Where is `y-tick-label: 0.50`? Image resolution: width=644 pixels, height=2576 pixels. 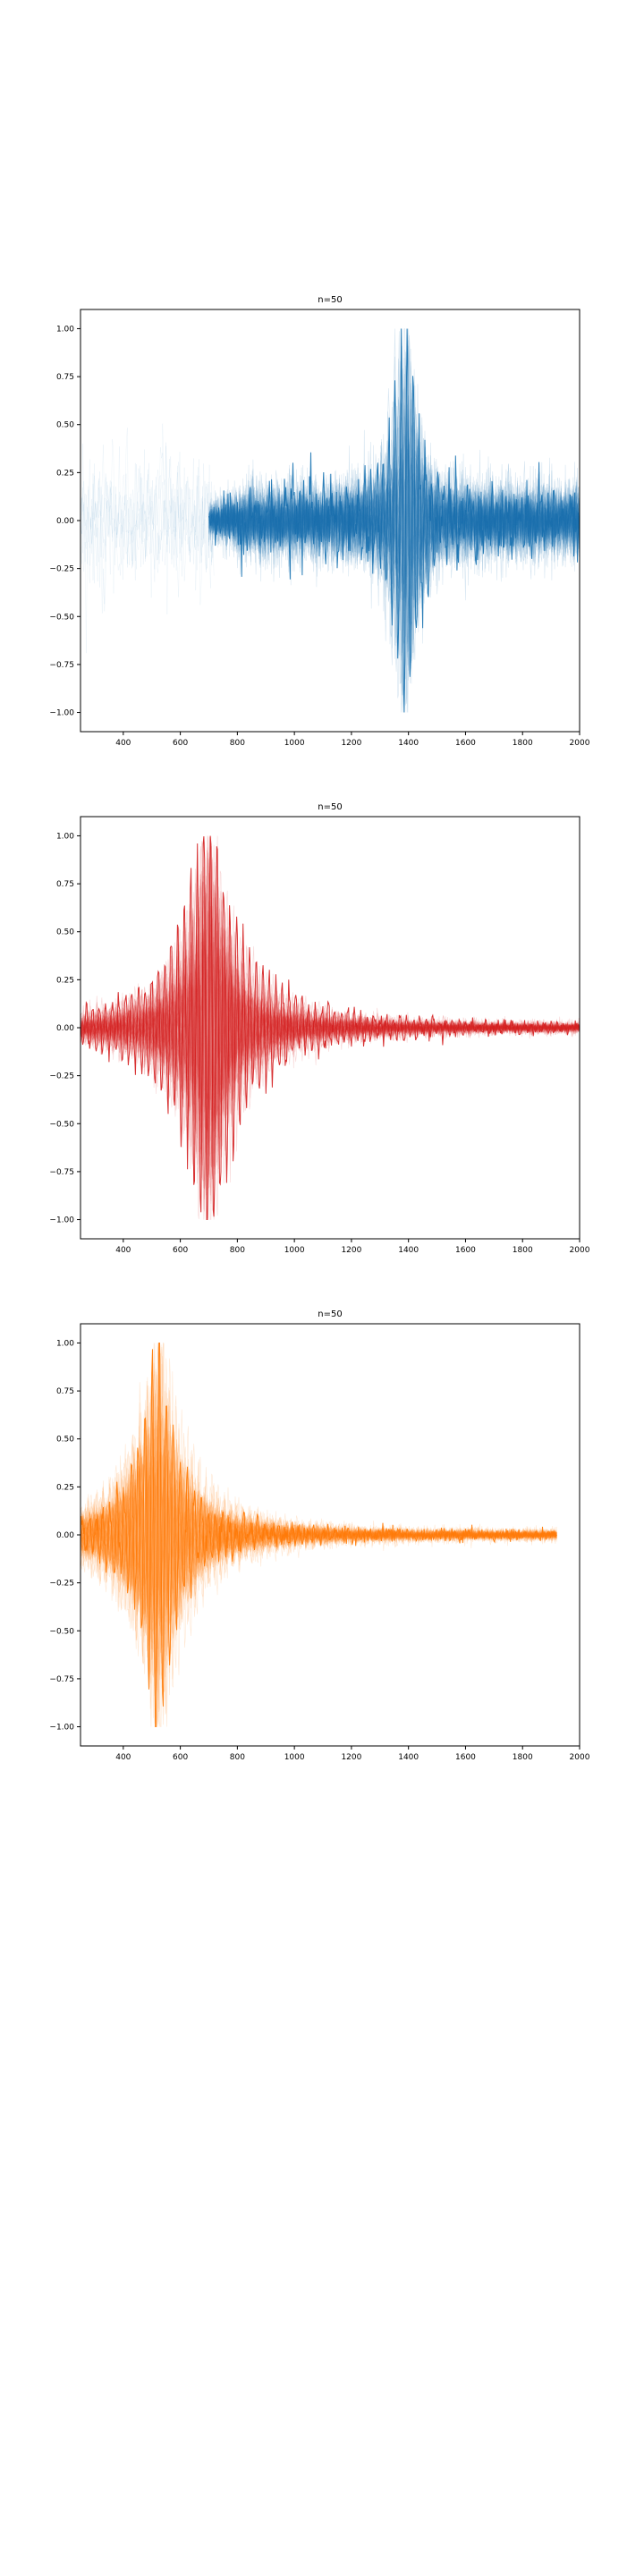
y-tick-label: 0.50 is located at coordinates (65, 932).